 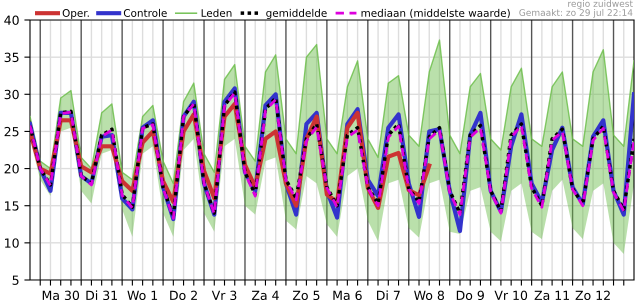 What do you see at coordinates (429, 295) in the screenshot?
I see `x-tick-label: Wo 8` at bounding box center [429, 295].